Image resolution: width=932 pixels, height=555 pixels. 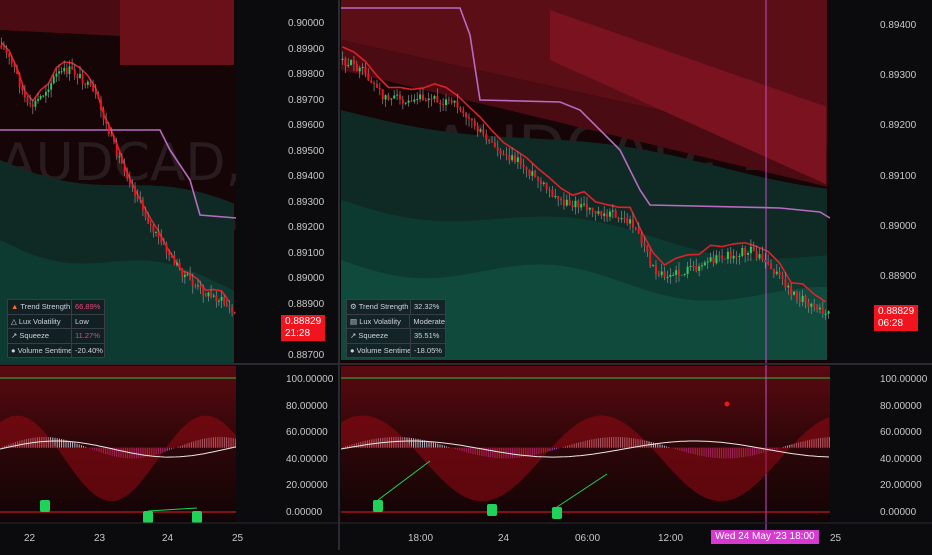 What do you see at coordinates (898, 226) in the screenshot?
I see `price-tick-label: 0.89000` at bounding box center [898, 226].